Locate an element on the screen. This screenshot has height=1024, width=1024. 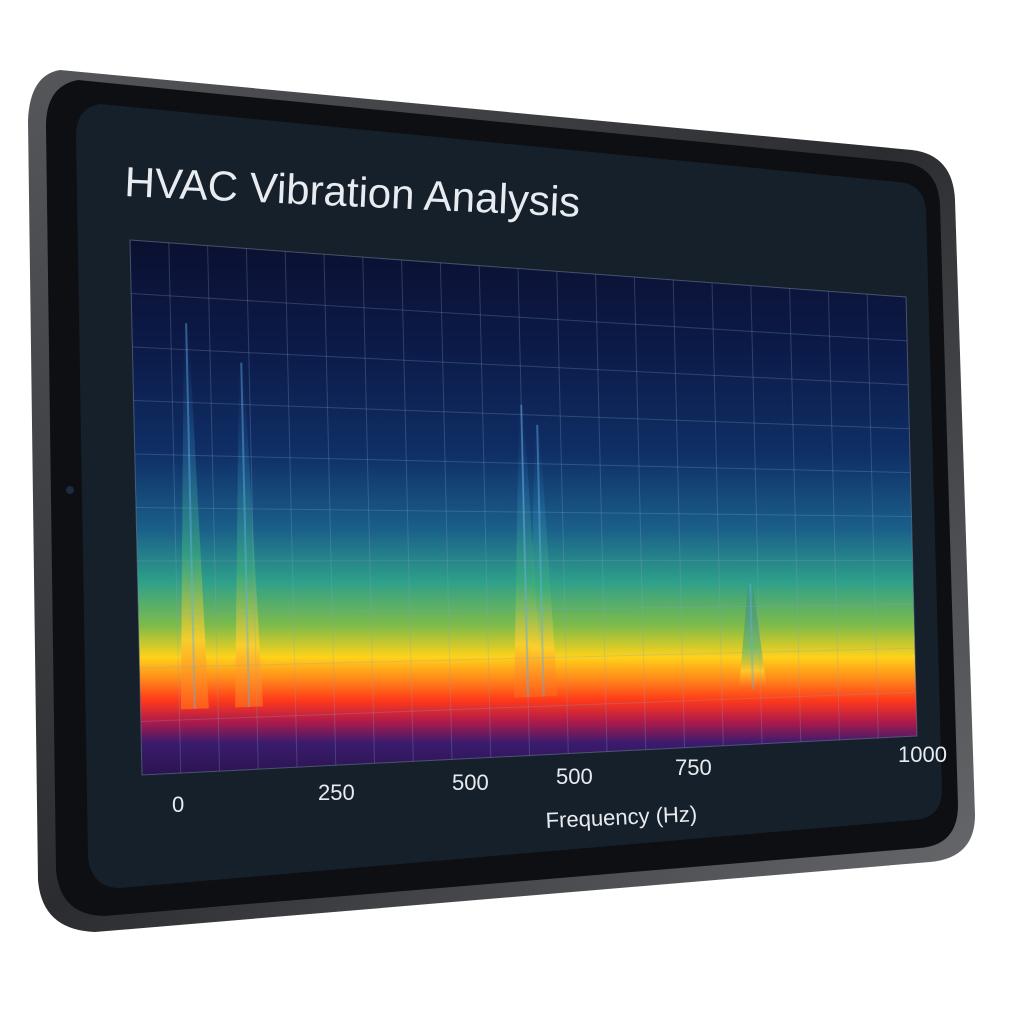
camera-icon is located at coordinates (70, 490).